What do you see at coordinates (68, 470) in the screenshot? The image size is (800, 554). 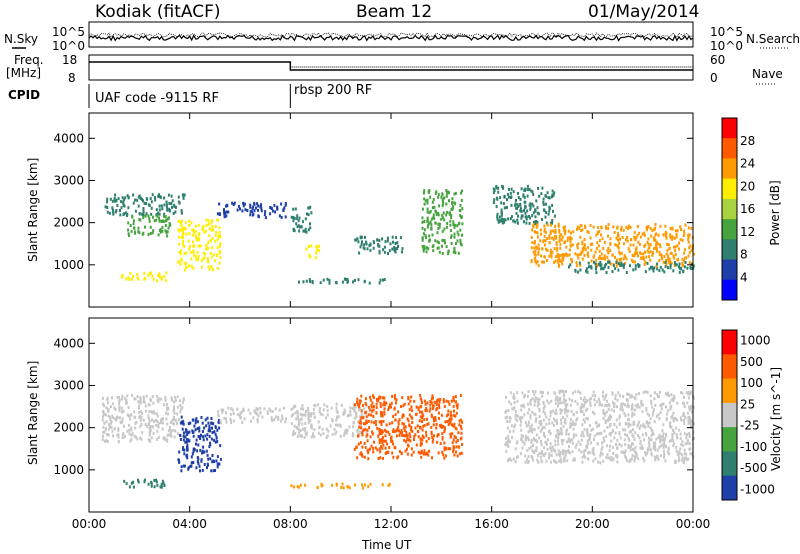 I see `velocity-ytick-0: 1000` at bounding box center [68, 470].